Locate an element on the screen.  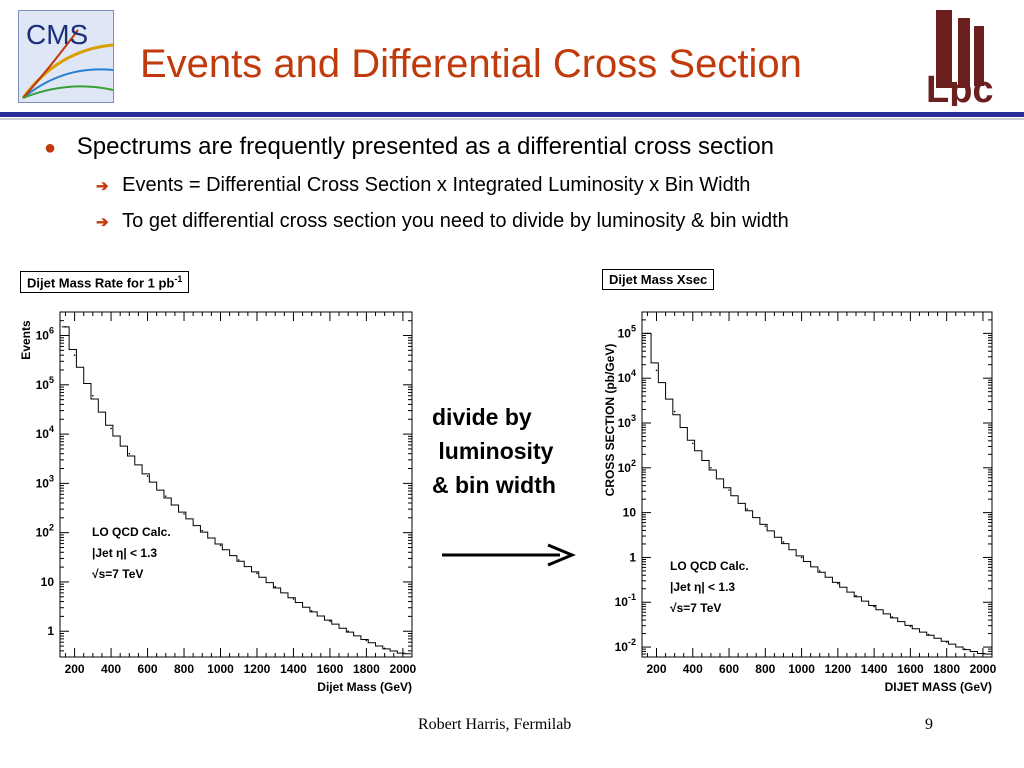
page-number: 9 is located at coordinates (929, 724).